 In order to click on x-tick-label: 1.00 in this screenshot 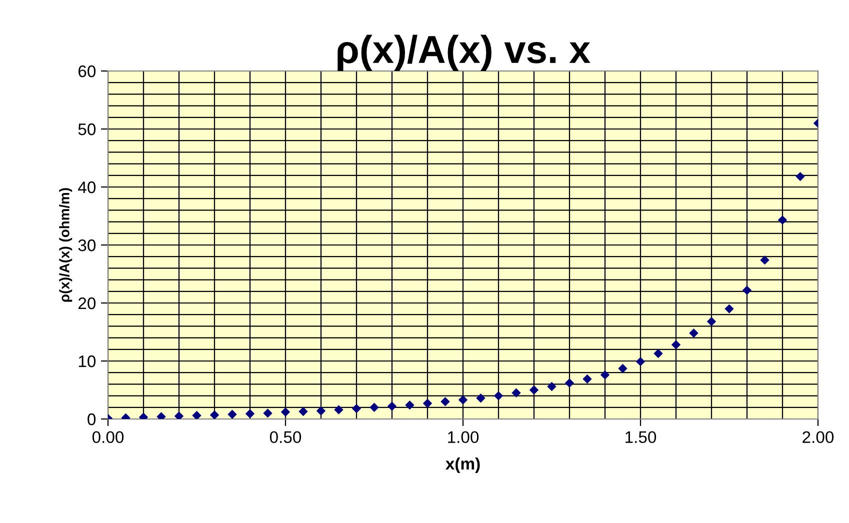, I will do `click(463, 437)`.